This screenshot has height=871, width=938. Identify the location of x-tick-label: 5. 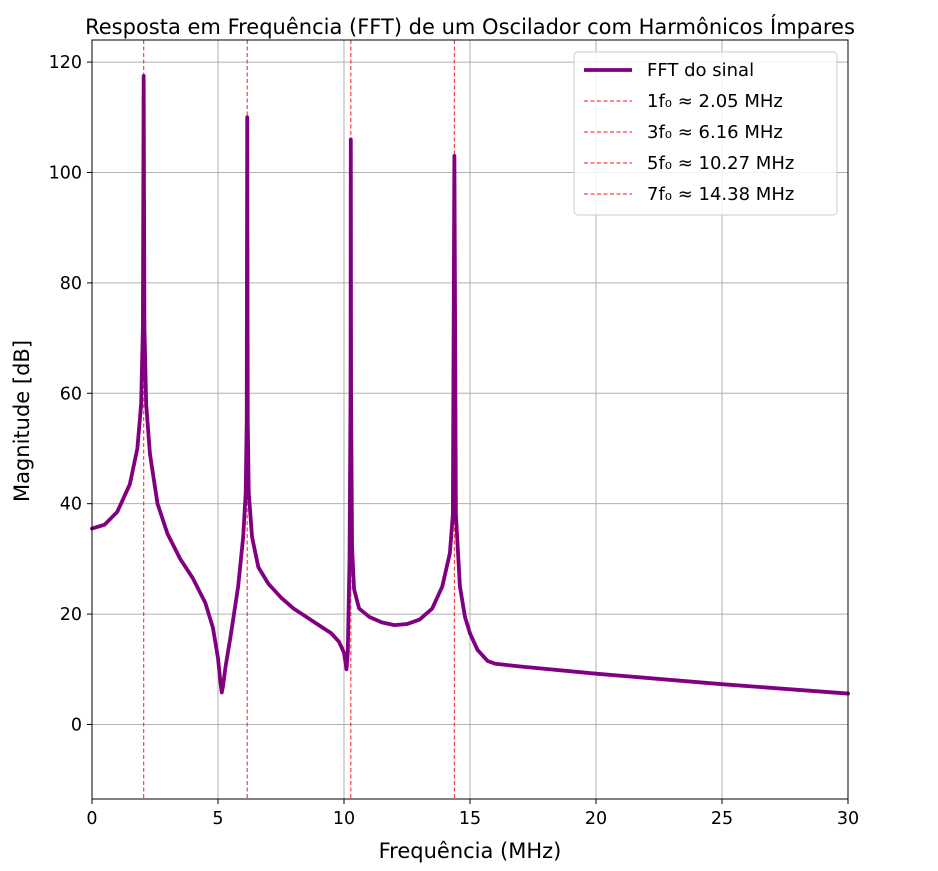
(217, 819).